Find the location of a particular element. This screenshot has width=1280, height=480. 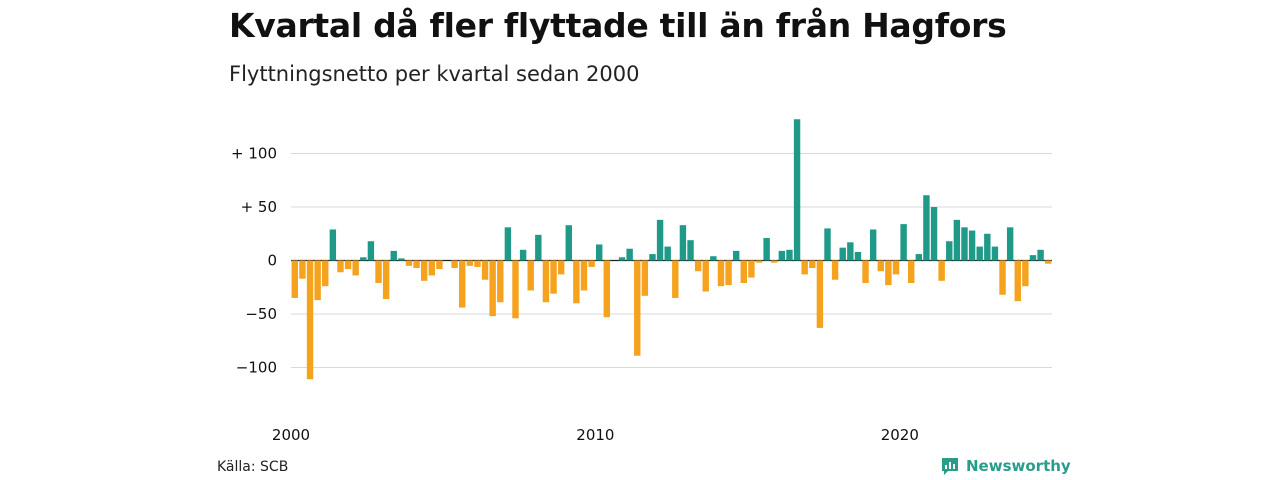

newsworthy-logo: Newsworthy is located at coordinates (1005, 466).